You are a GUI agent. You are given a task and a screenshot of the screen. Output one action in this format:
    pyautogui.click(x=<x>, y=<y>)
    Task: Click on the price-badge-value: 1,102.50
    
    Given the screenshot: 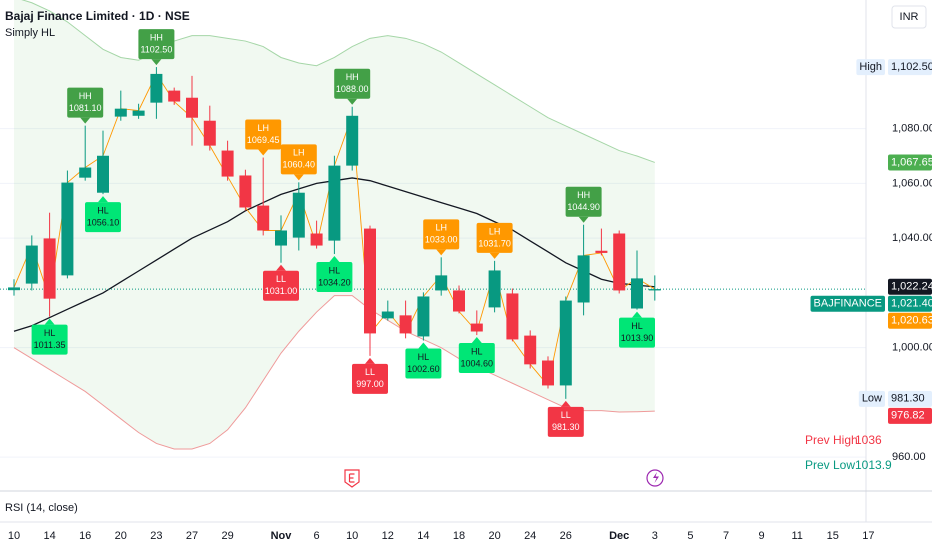 What is the action you would take?
    pyautogui.click(x=911, y=67)
    